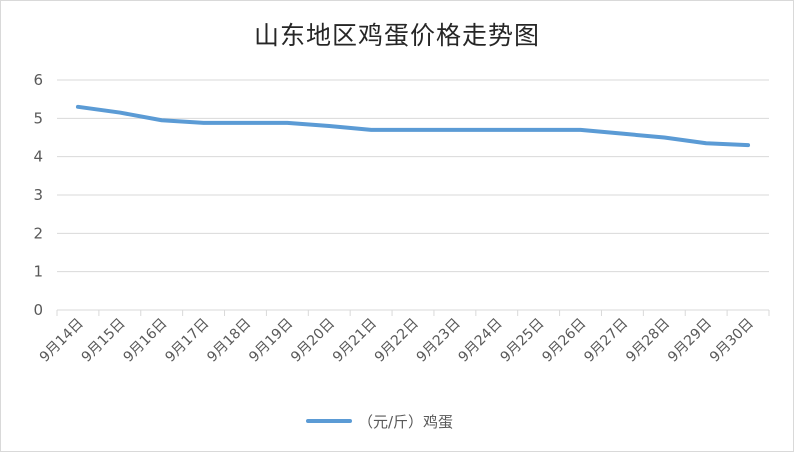  What do you see at coordinates (229, 341) in the screenshot?
I see `x-tick-label: 9月18日` at bounding box center [229, 341].